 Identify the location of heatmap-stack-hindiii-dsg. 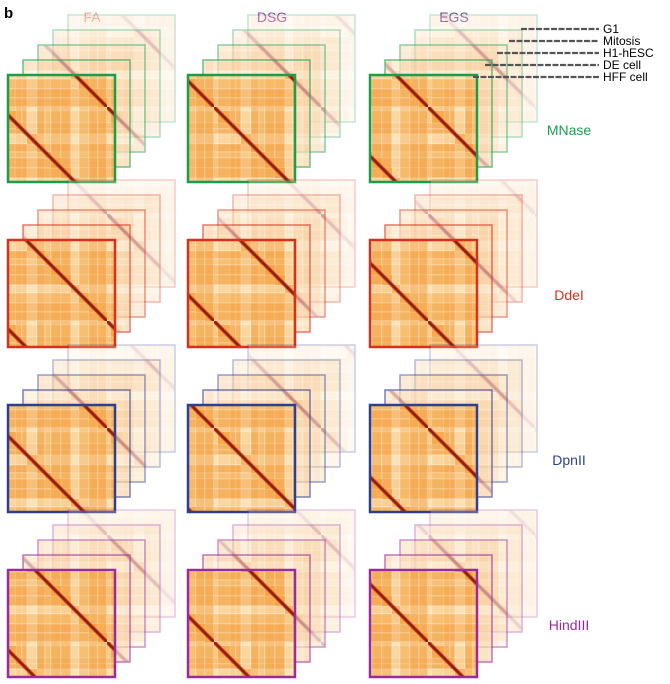
(271, 594).